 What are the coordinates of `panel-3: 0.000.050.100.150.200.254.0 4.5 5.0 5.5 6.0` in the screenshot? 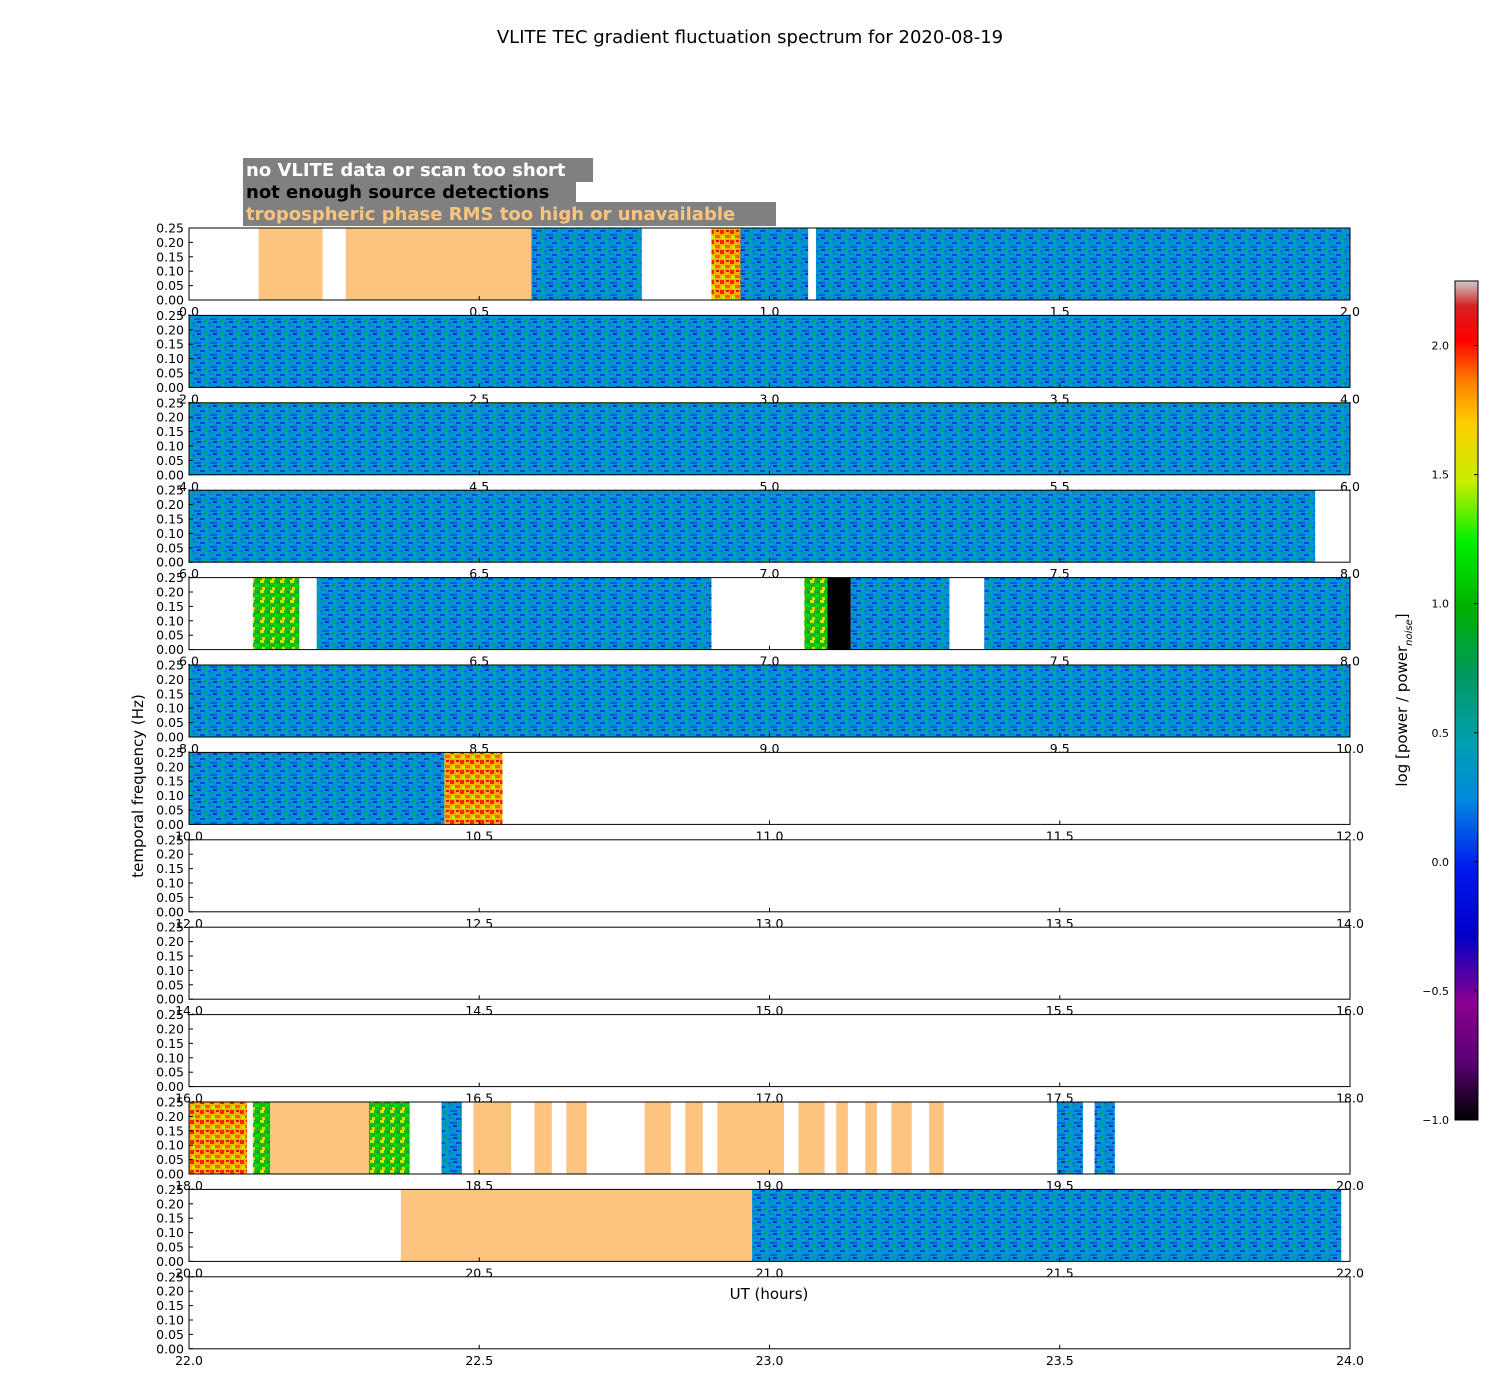 It's located at (758, 444).